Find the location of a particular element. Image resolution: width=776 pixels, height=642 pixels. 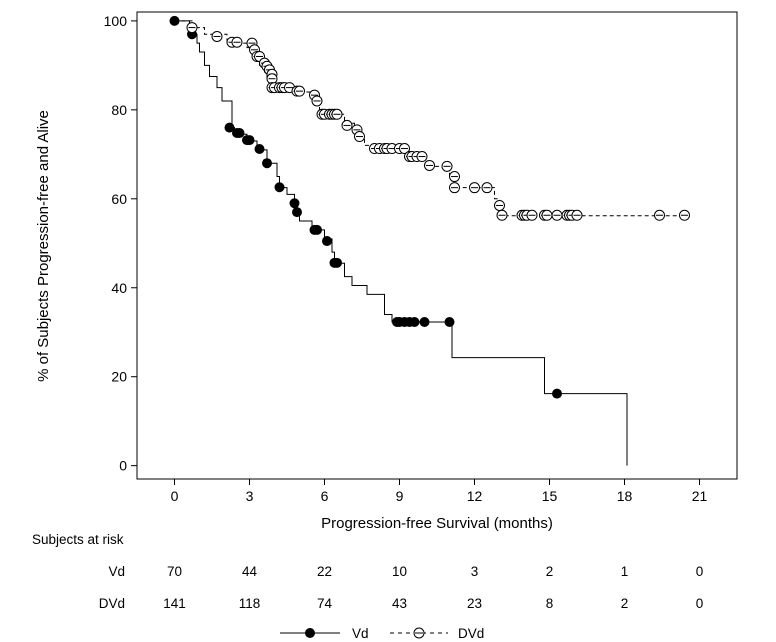

risk-cell-dvd: 23 is located at coordinates (474, 603).